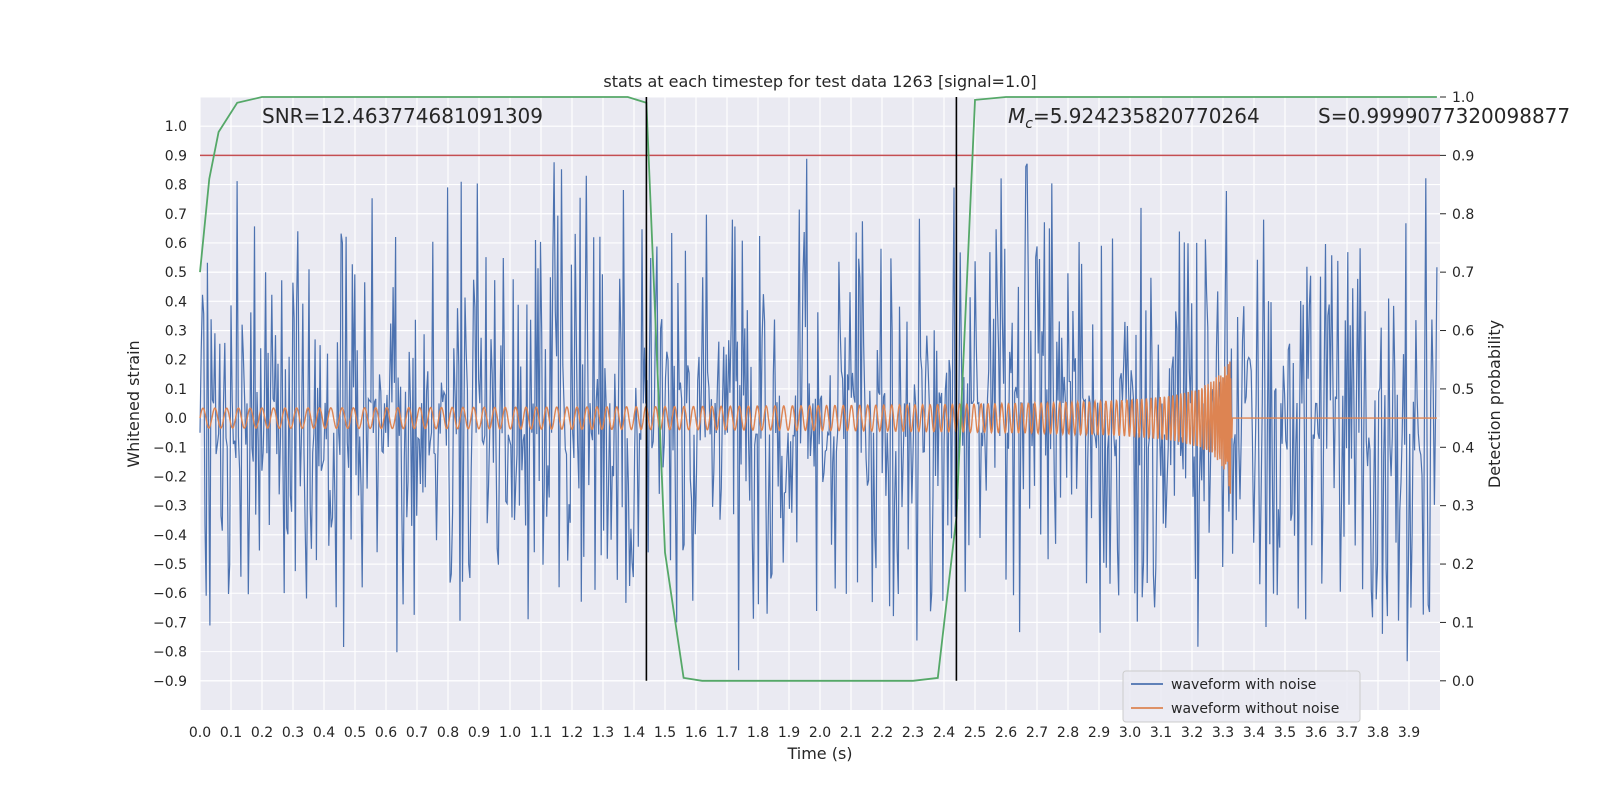 The width and height of the screenshot is (1600, 800). What do you see at coordinates (1463, 623) in the screenshot?
I see `y-right-tick-label: 0.1` at bounding box center [1463, 623].